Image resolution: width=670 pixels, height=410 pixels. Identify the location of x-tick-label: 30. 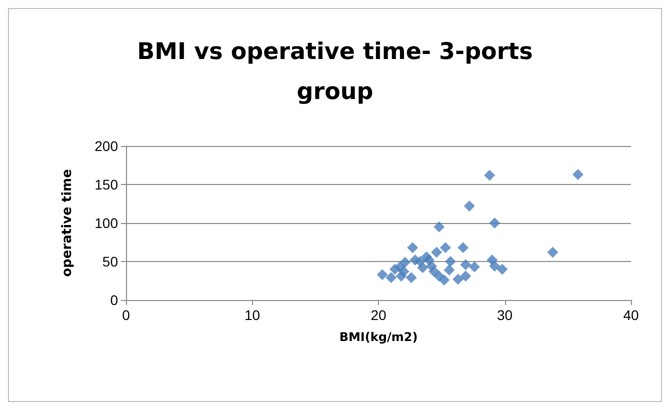
(504, 315).